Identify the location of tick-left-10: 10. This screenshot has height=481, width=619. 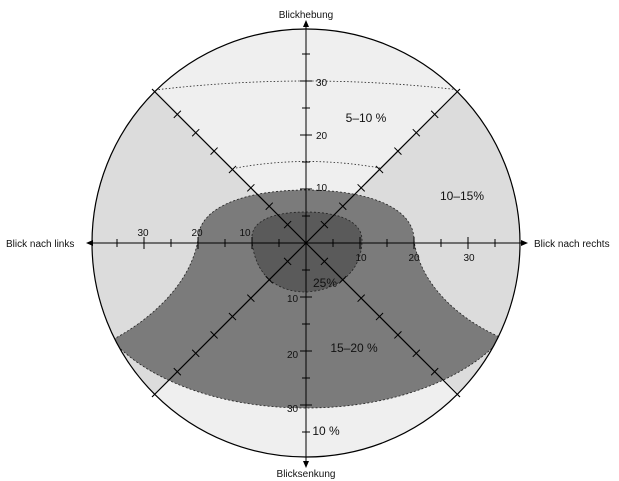
(245, 233).